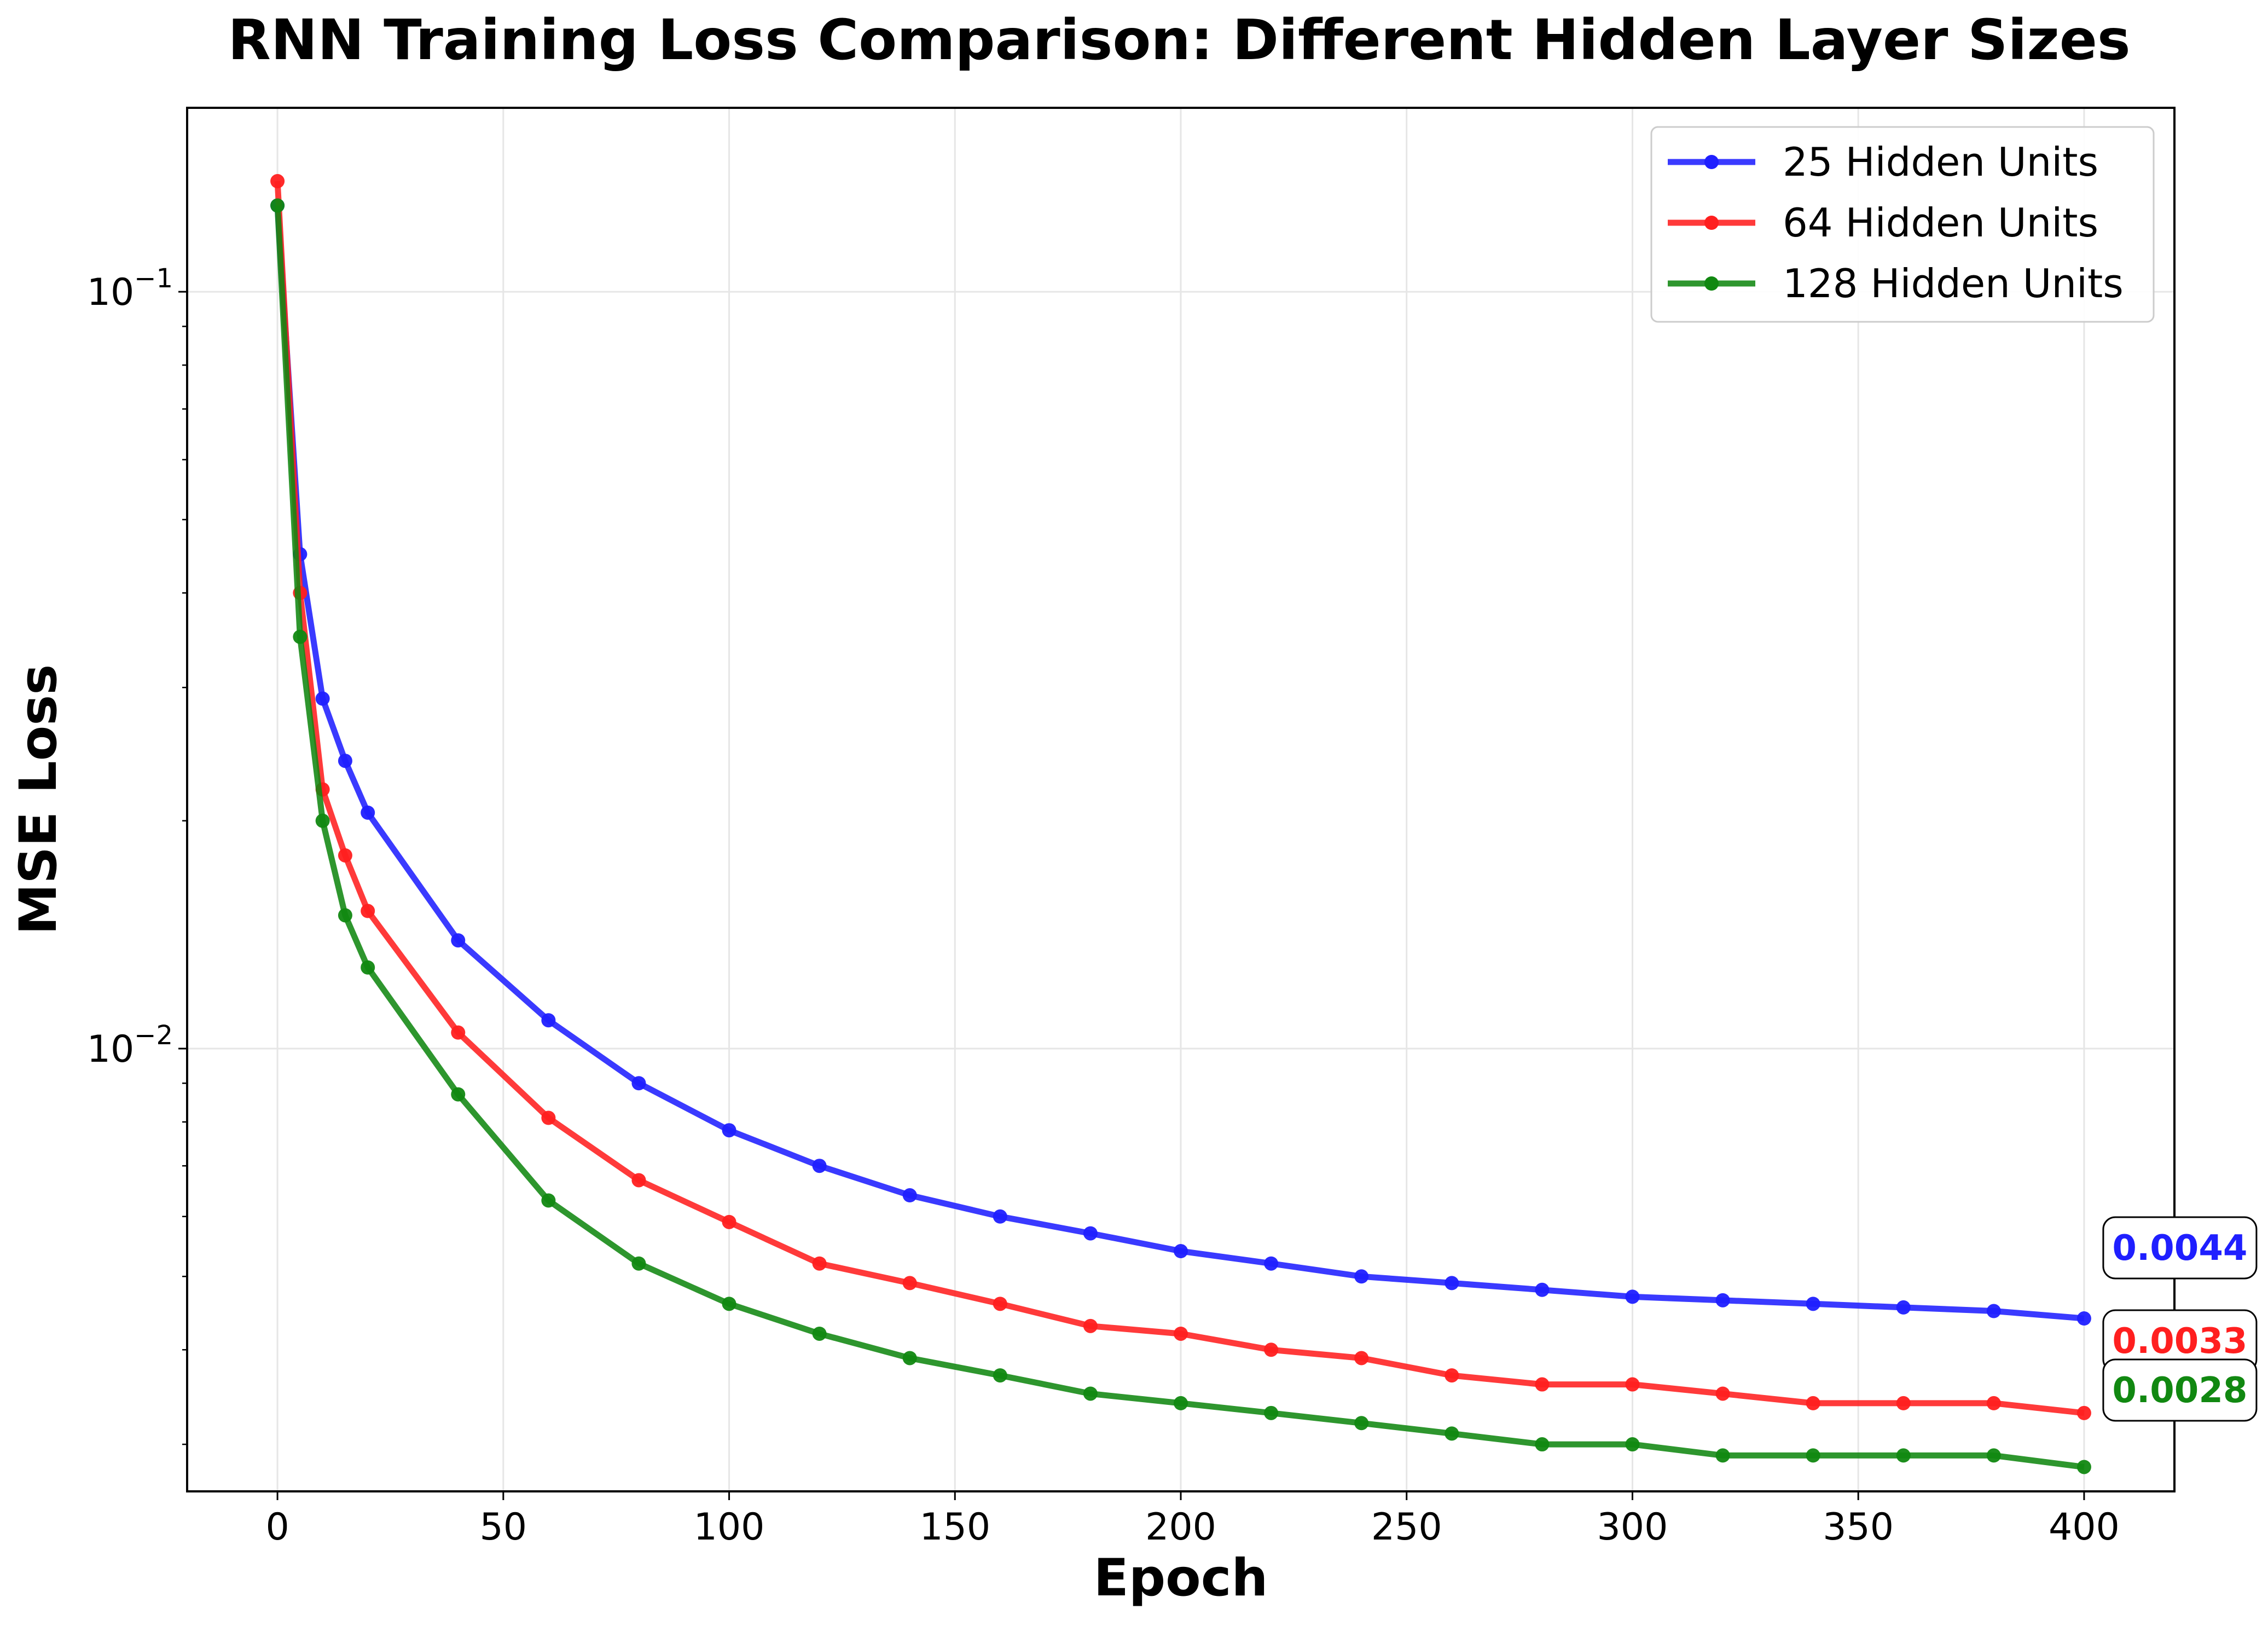 The width and height of the screenshot is (2268, 1626). What do you see at coordinates (730, 1527) in the screenshot?
I see `x-tick-label: 100` at bounding box center [730, 1527].